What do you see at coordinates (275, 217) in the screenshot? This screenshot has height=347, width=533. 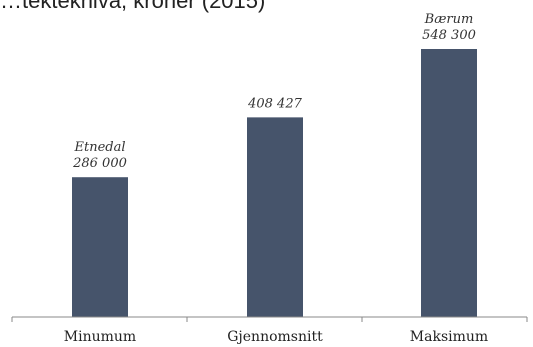 I see `bar-gjennomsnitt` at bounding box center [275, 217].